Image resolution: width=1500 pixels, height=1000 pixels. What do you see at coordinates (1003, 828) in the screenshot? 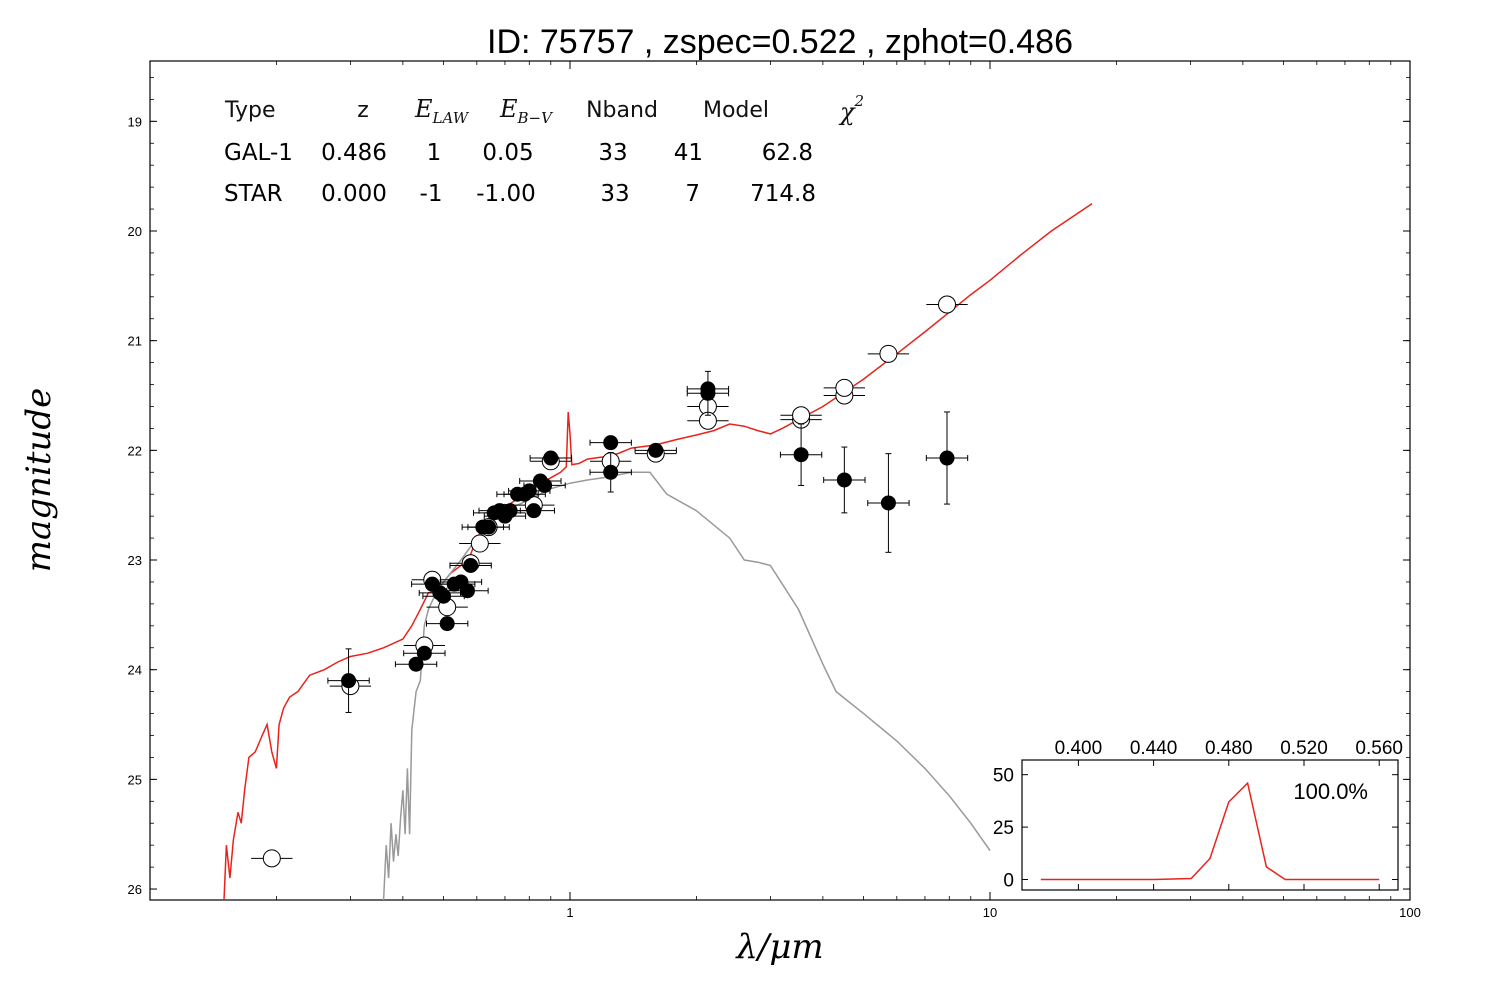
I see `inset-y-tick-label: 25` at bounding box center [1003, 828].